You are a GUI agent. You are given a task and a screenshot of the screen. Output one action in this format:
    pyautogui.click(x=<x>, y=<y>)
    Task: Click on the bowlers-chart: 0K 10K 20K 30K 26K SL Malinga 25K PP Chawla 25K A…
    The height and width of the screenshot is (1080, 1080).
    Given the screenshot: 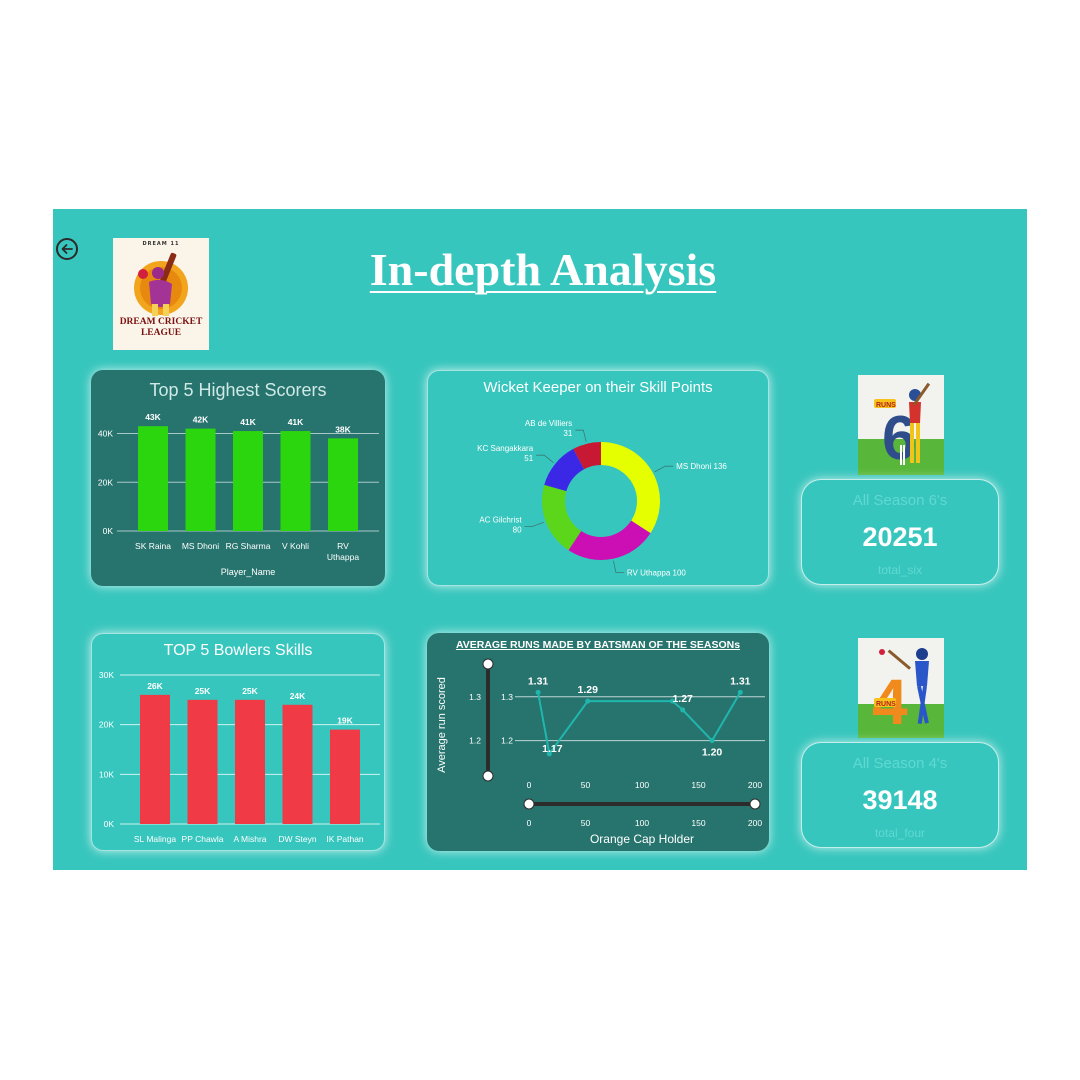 What is the action you would take?
    pyautogui.click(x=239, y=757)
    